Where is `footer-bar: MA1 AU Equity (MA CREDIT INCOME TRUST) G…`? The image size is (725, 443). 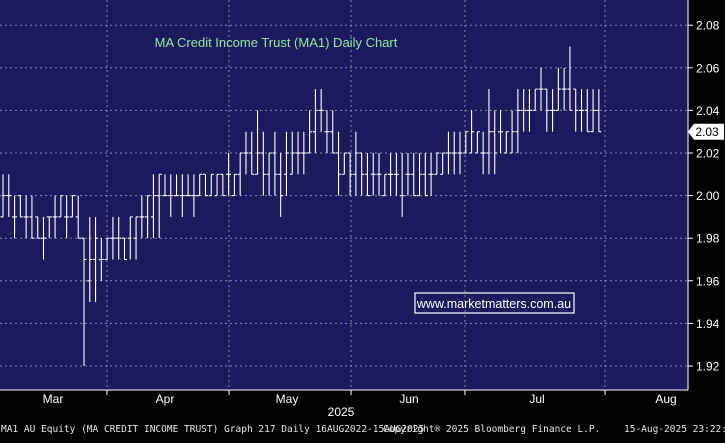 footer-bar: MA1 AU Equity (MA CREDIT INCOME TRUST) G… is located at coordinates (362, 429).